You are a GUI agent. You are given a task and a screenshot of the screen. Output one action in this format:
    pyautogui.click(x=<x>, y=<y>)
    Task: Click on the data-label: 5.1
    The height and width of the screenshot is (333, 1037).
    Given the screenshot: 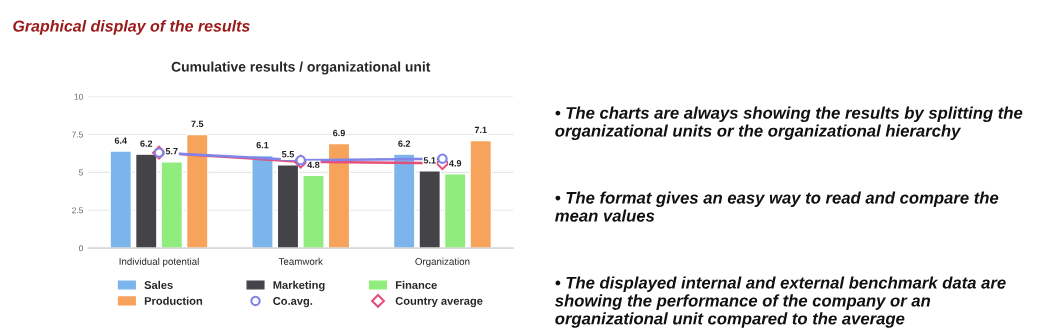 What is the action you would take?
    pyautogui.click(x=429, y=160)
    